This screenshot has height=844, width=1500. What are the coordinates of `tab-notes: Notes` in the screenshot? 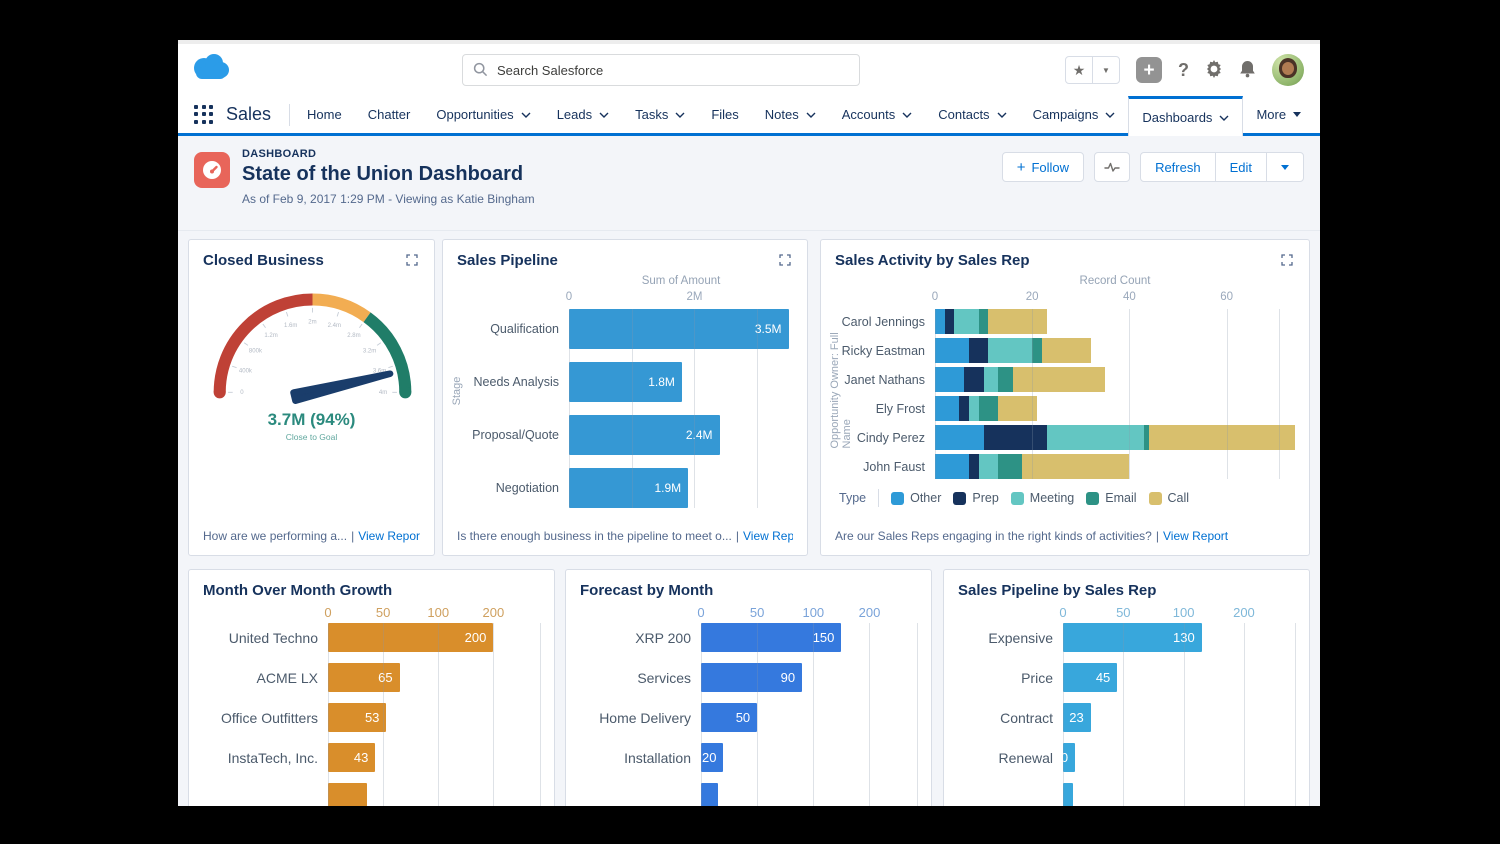 It's located at (790, 114).